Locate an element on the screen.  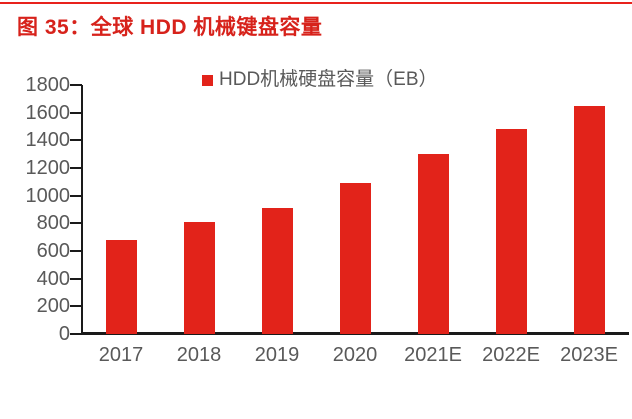
y-axis-label: 1400 is located at coordinates (48, 140).